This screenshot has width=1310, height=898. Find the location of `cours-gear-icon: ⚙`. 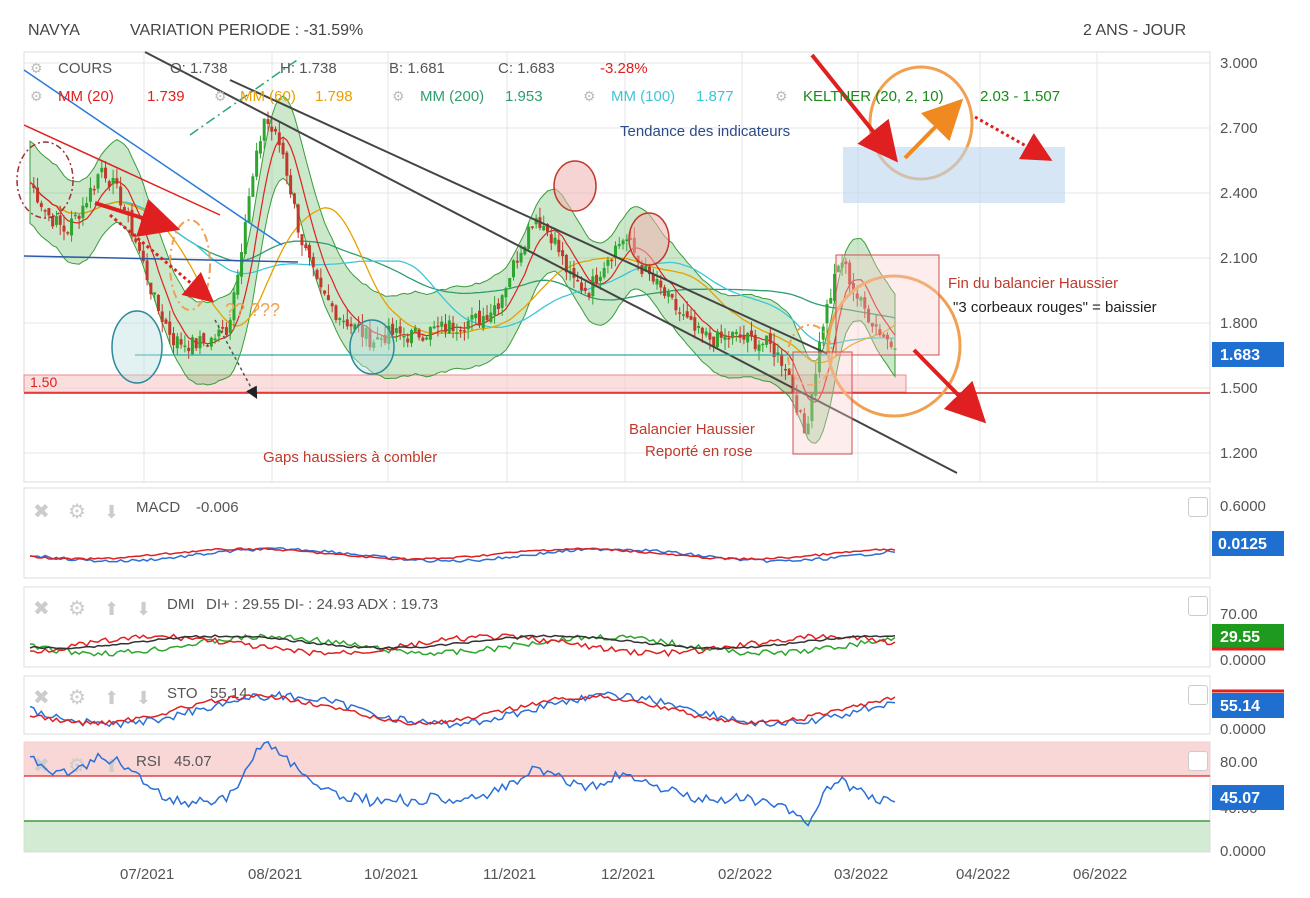

cours-gear-icon: ⚙ is located at coordinates (36, 68).